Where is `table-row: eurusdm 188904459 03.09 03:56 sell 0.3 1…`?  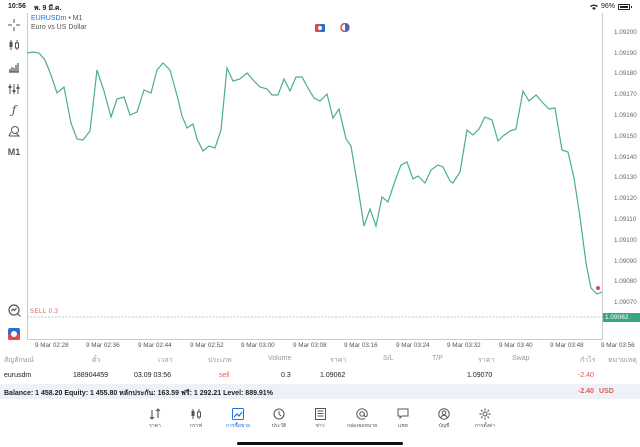 table-row: eurusdm 188904459 03.09 03:56 sell 0.3 1… is located at coordinates (320, 376).